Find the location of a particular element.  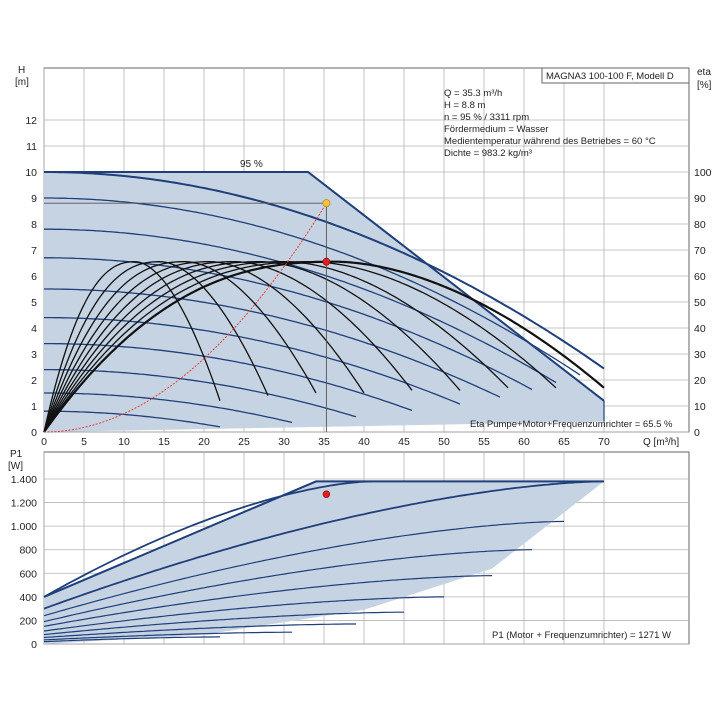

x-tick-label: 30 is located at coordinates (284, 442).